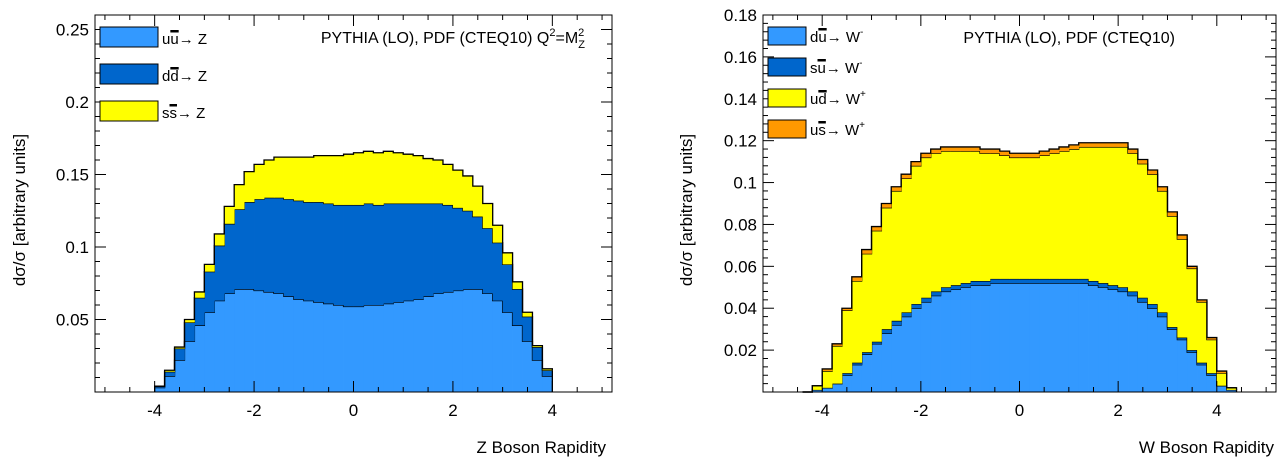 Image resolution: width=1282 pixels, height=457 pixels. I want to click on w-x-tick-label: 0, so click(1019, 410).